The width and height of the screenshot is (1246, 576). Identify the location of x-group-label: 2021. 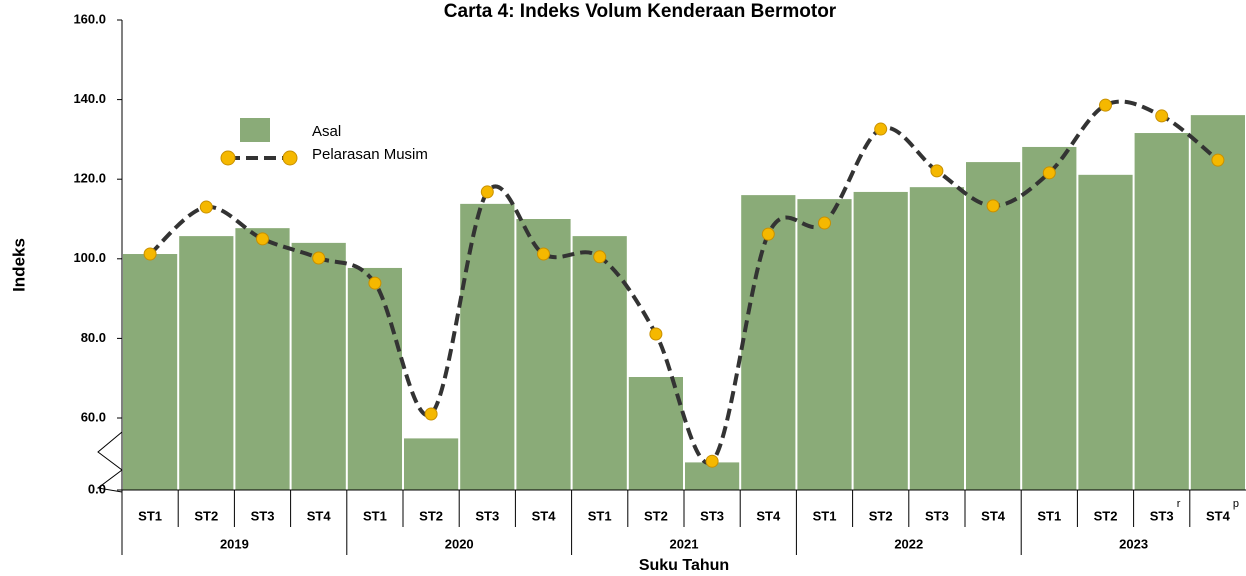
(684, 543).